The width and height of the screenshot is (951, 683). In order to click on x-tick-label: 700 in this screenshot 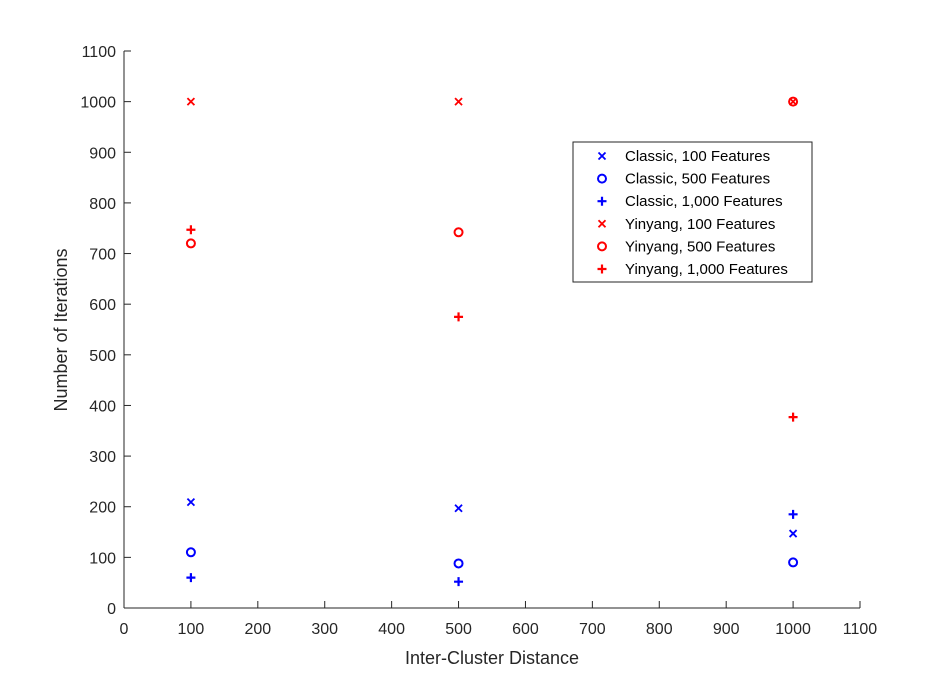, I will do `click(592, 629)`.